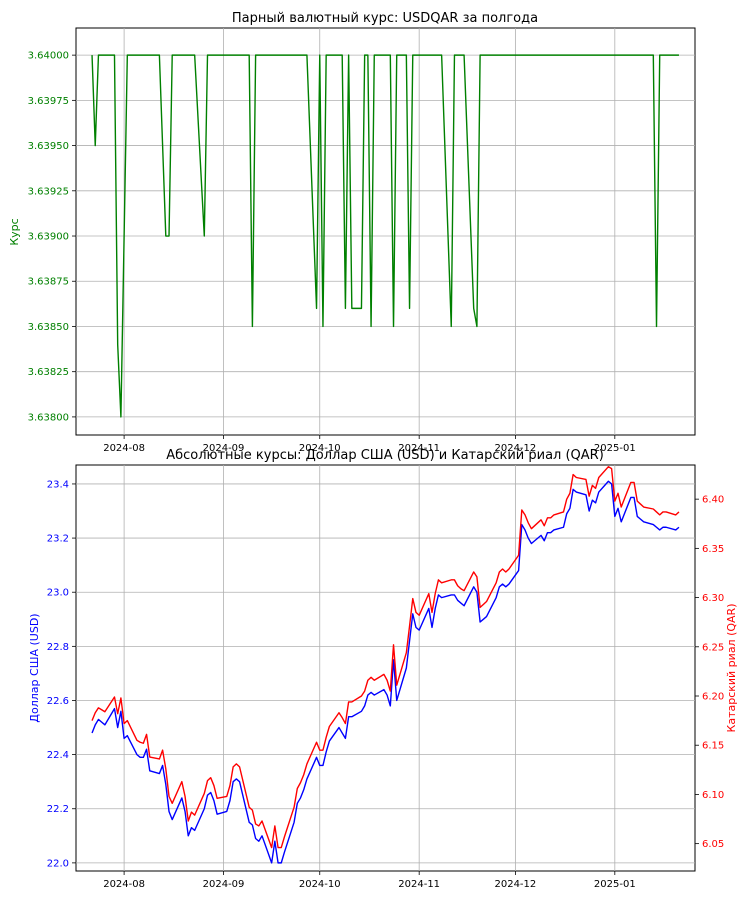 The height and width of the screenshot is (900, 750). Describe the element at coordinates (713, 598) in the screenshot. I see `y2-tick-label: 6.30` at that location.